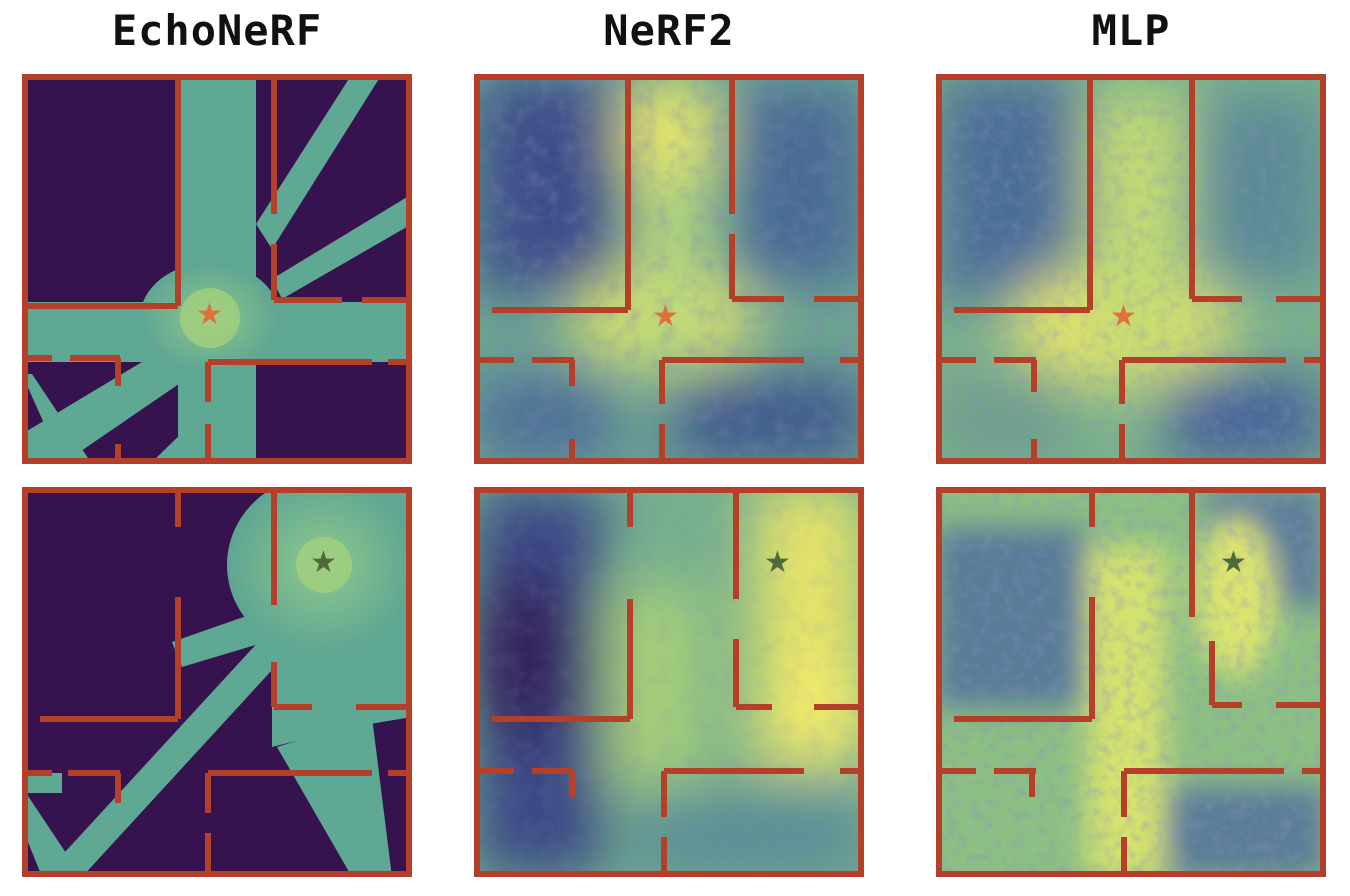  Describe the element at coordinates (217, 30) in the screenshot. I see `column-title-echonerf: EchoNeRF` at that location.